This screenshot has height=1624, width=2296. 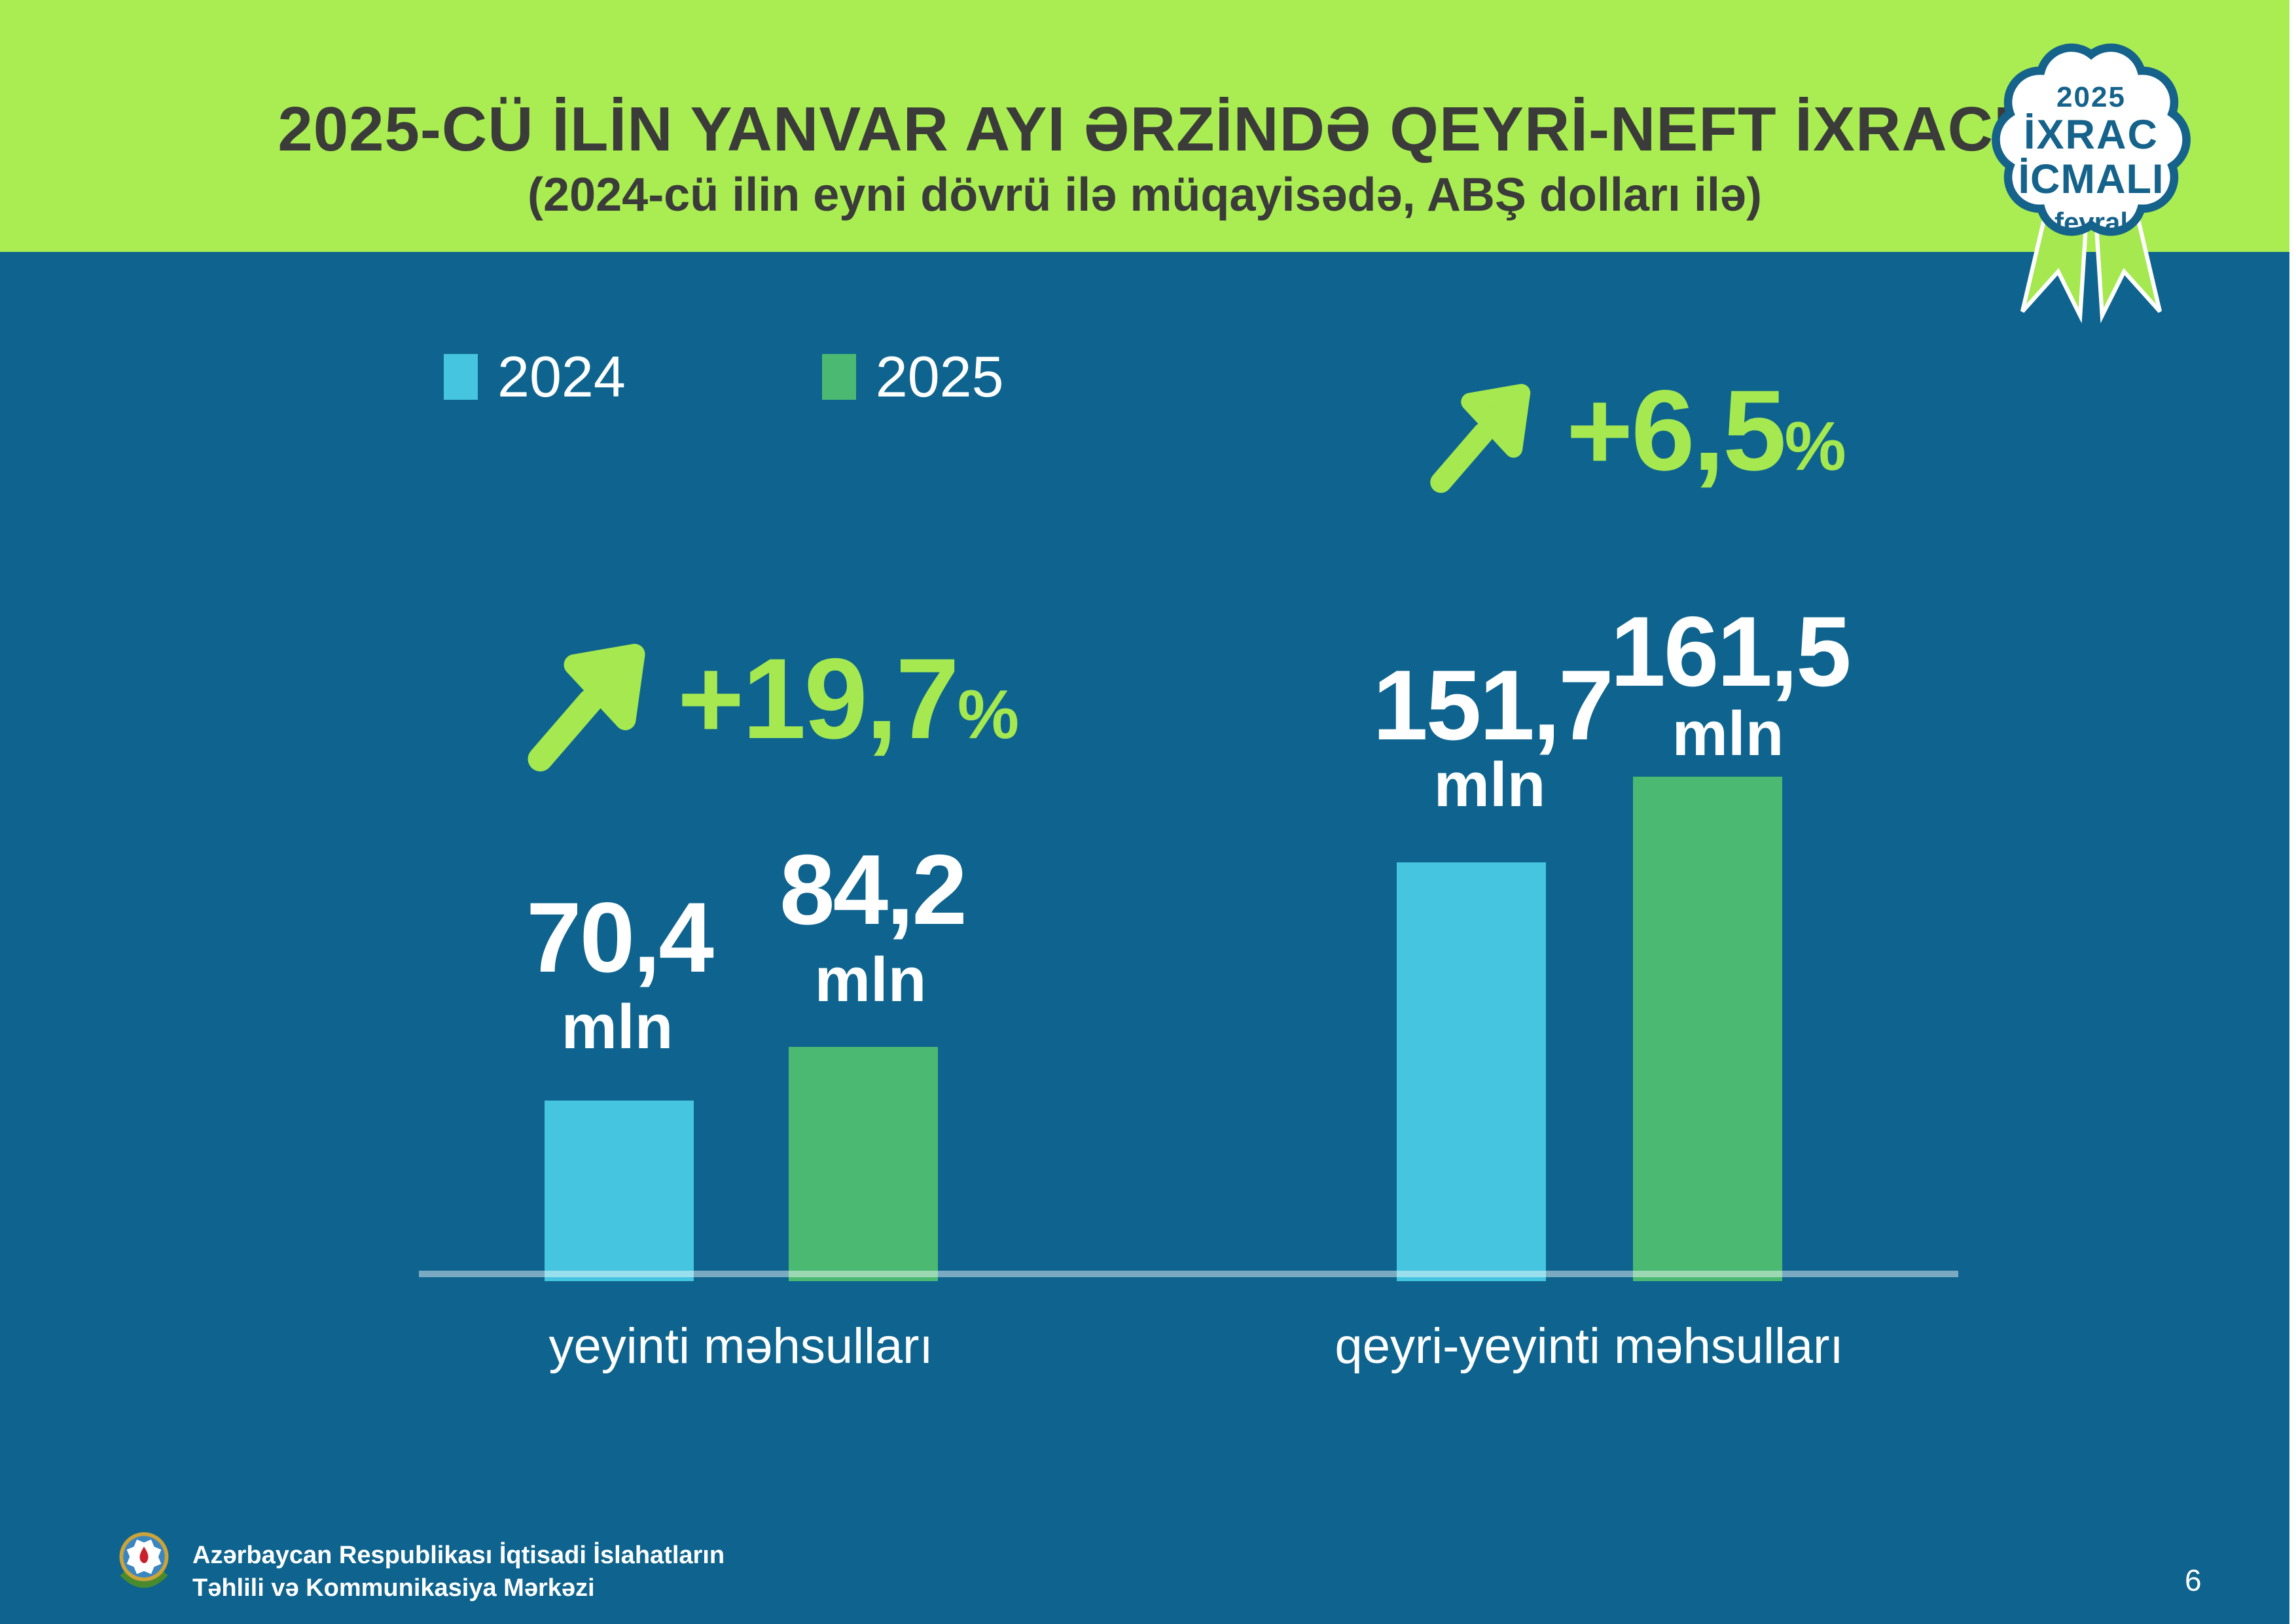 I want to click on growth-block-food: +19,7 %, so click(x=769, y=698).